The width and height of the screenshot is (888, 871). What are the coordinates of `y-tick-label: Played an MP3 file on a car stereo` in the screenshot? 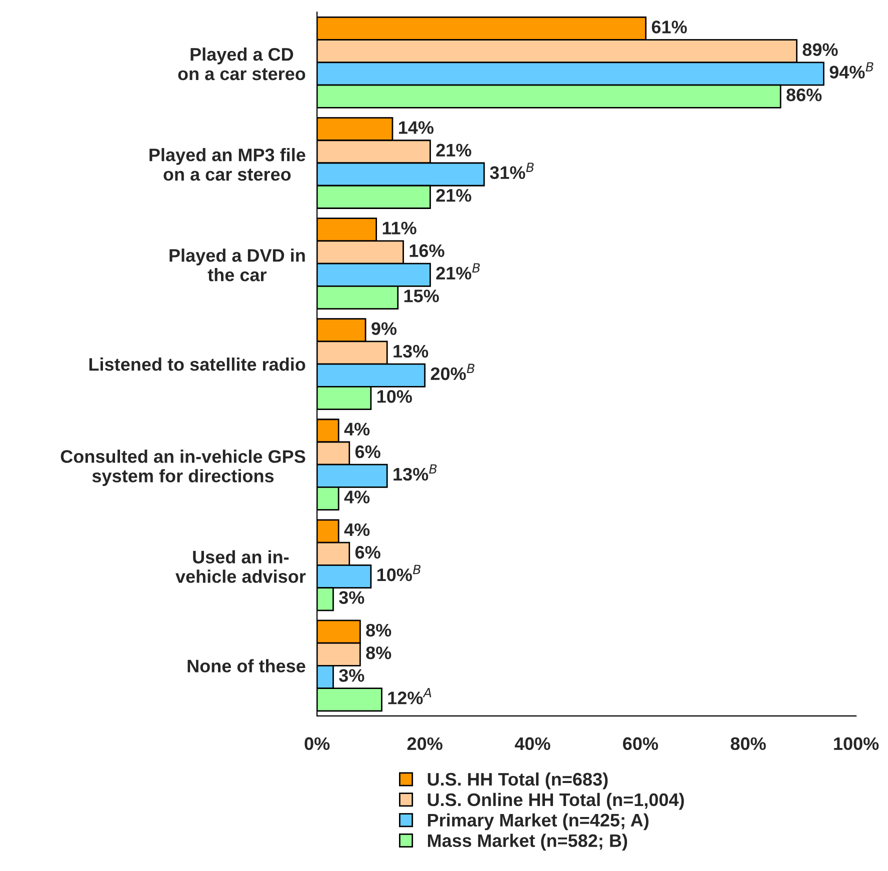 It's located at (228, 164).